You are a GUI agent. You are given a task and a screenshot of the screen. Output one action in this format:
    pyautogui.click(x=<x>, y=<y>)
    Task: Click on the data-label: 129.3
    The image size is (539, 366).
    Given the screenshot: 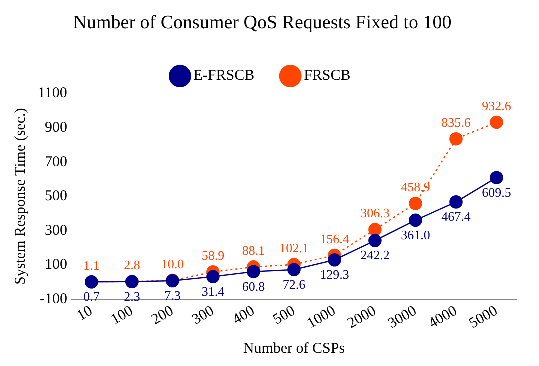 What is the action you would take?
    pyautogui.click(x=335, y=274)
    